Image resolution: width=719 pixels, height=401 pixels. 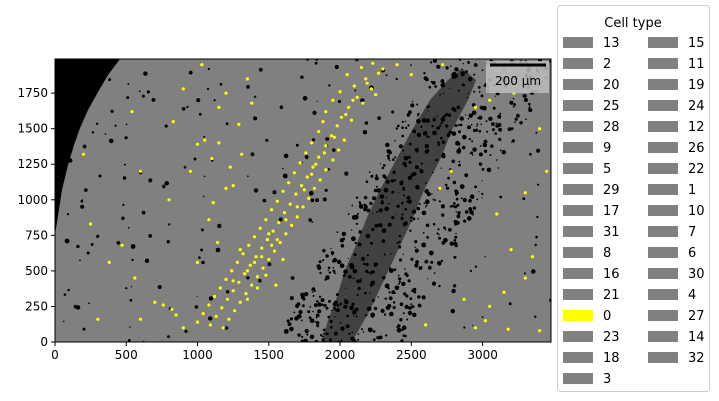 I want to click on y-tick-label: 1000, so click(x=32, y=200).